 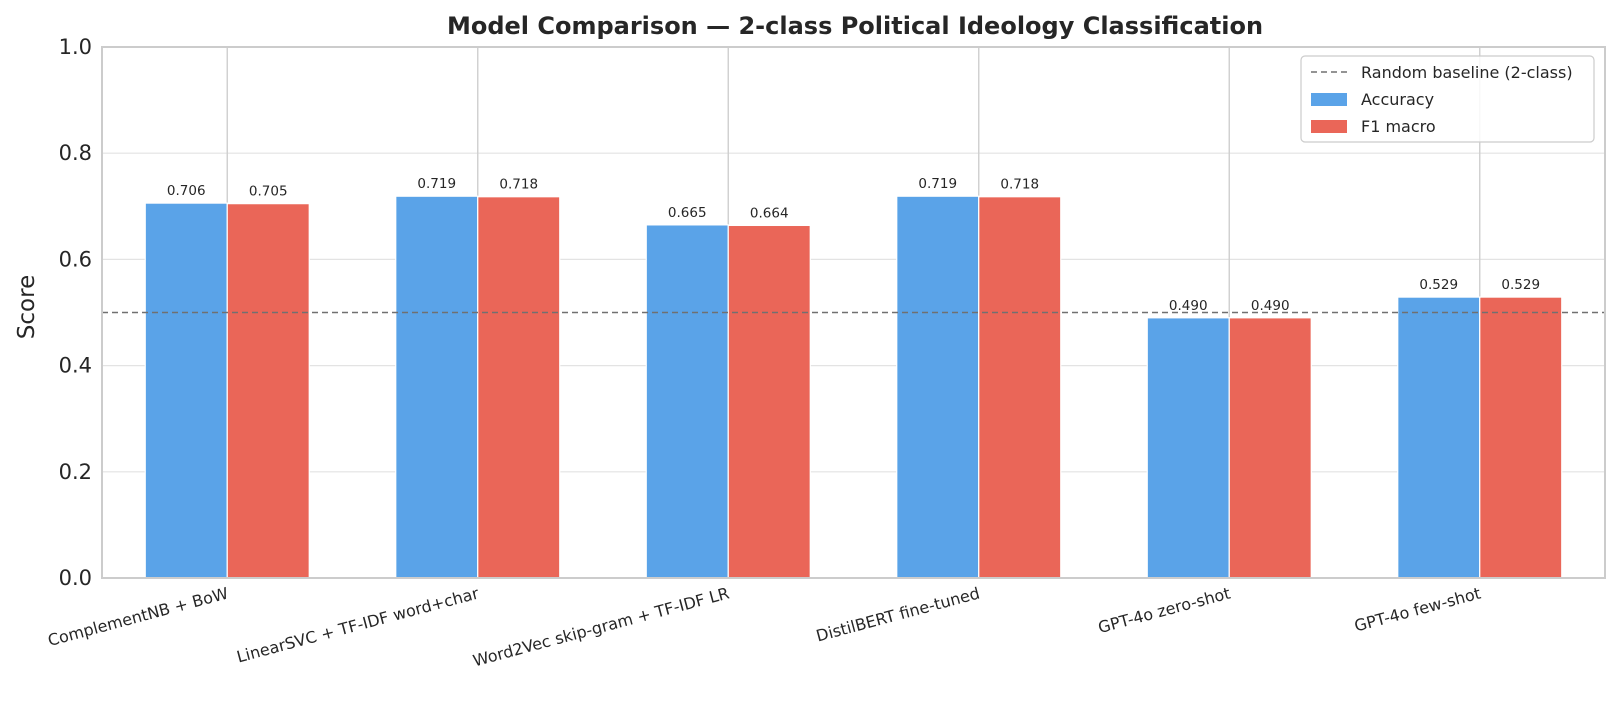 What do you see at coordinates (75, 366) in the screenshot?
I see `y-tick-label: 0.4` at bounding box center [75, 366].